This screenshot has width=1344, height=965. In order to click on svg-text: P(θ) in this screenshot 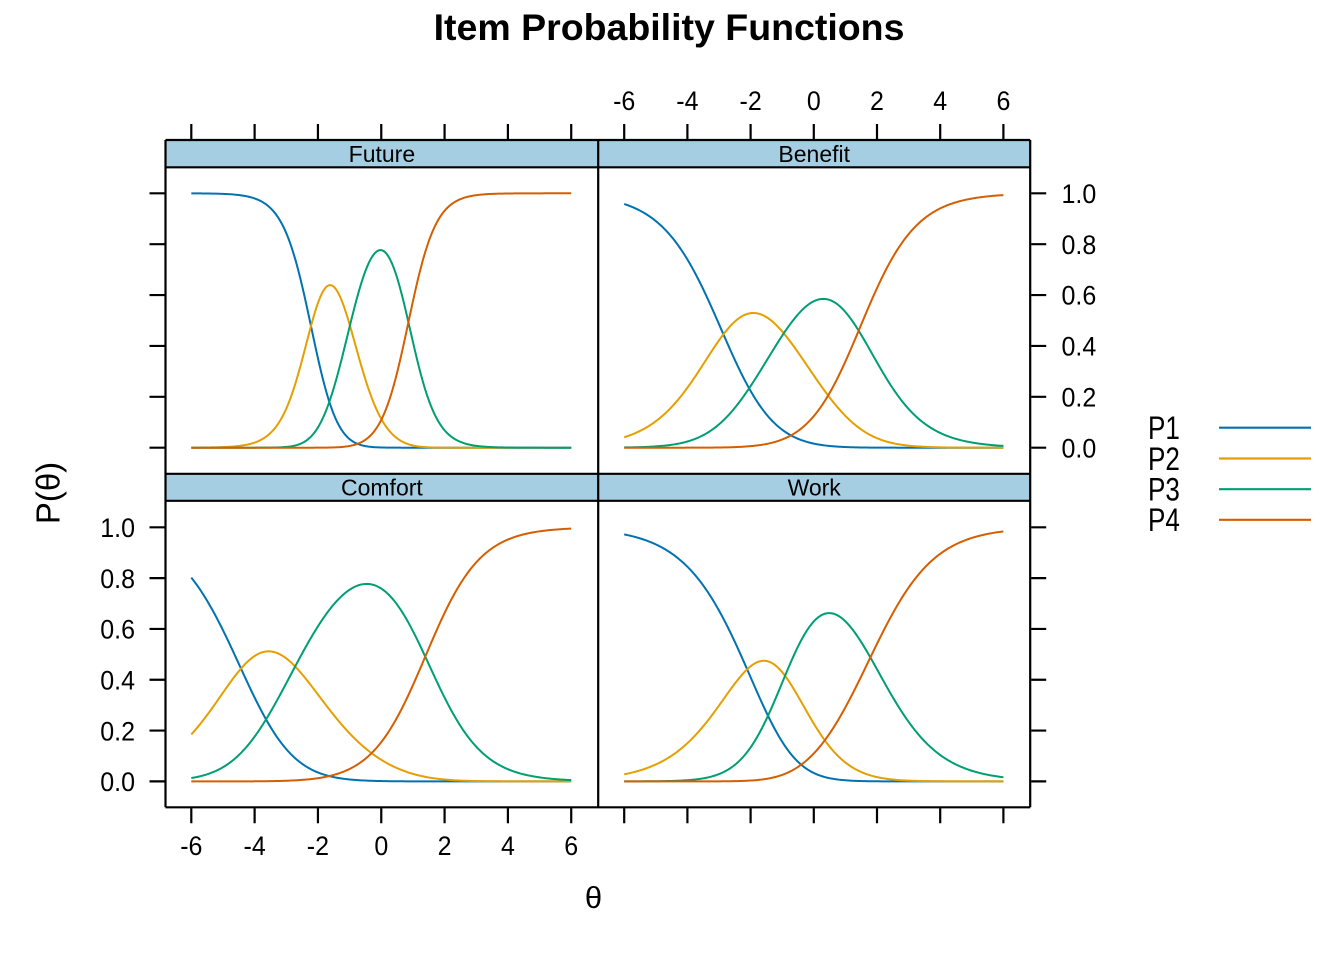, I will do `click(48, 493)`.